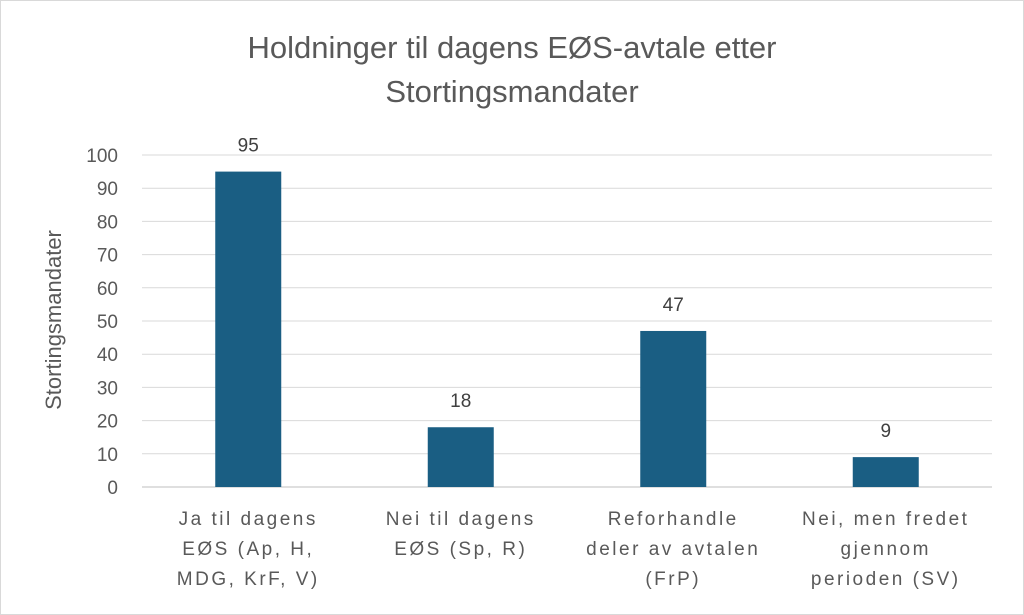 This screenshot has width=1024, height=615. I want to click on bar-data-label: 95, so click(248, 146).